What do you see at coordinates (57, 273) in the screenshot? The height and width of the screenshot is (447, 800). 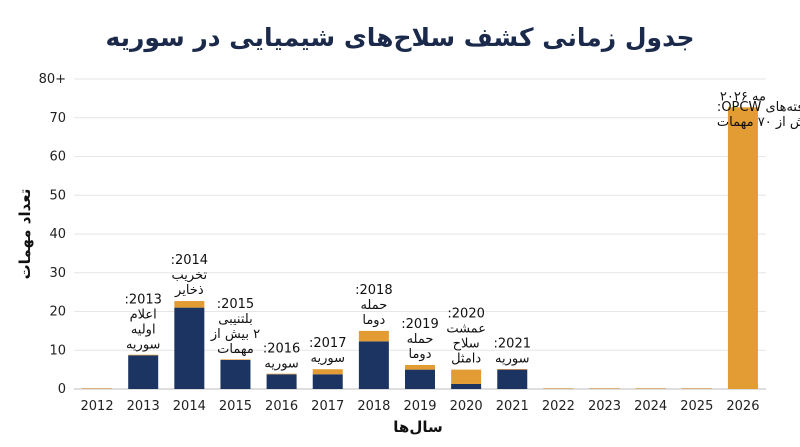 I see `y-tick-label: 30` at bounding box center [57, 273].